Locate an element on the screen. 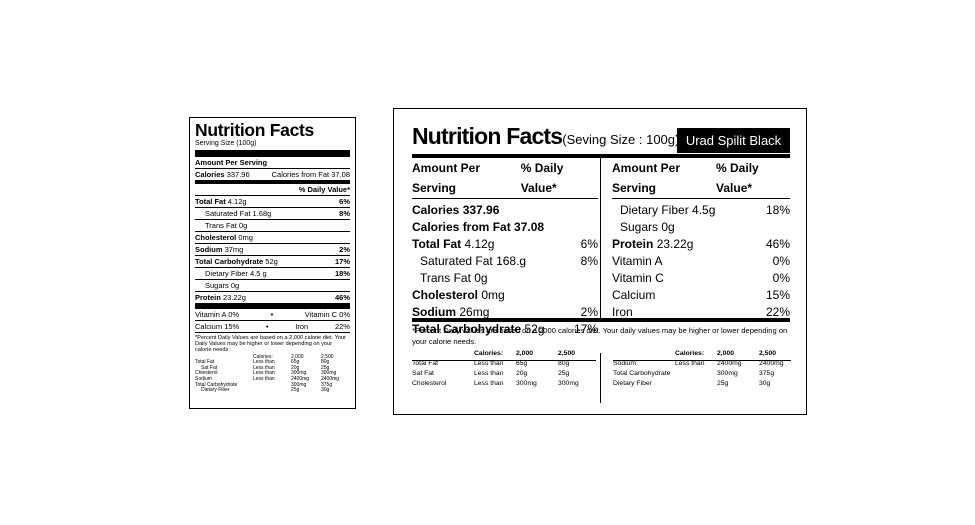 This screenshot has height=525, width=975. table-cell: 80g is located at coordinates (325, 362).